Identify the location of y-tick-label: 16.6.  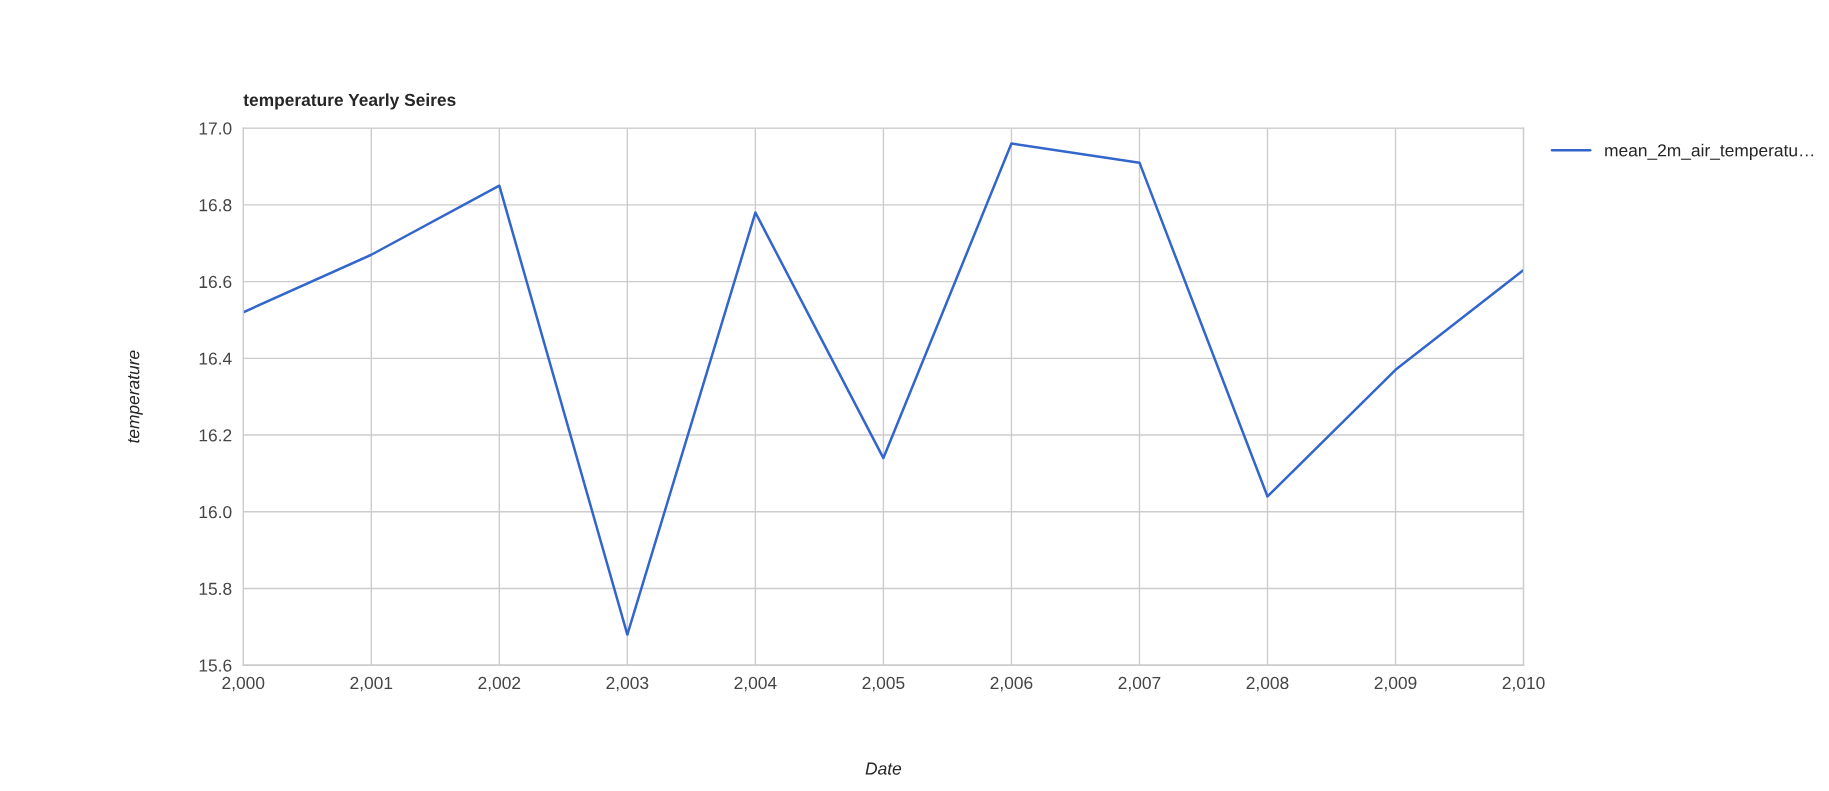
(215, 282).